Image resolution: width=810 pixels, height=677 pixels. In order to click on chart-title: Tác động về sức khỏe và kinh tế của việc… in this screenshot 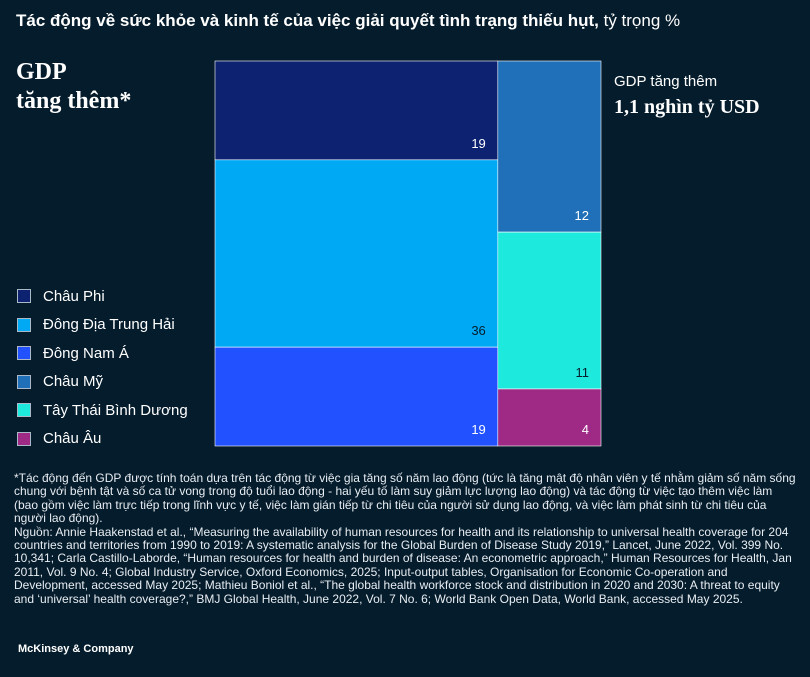, I will do `click(406, 21)`.